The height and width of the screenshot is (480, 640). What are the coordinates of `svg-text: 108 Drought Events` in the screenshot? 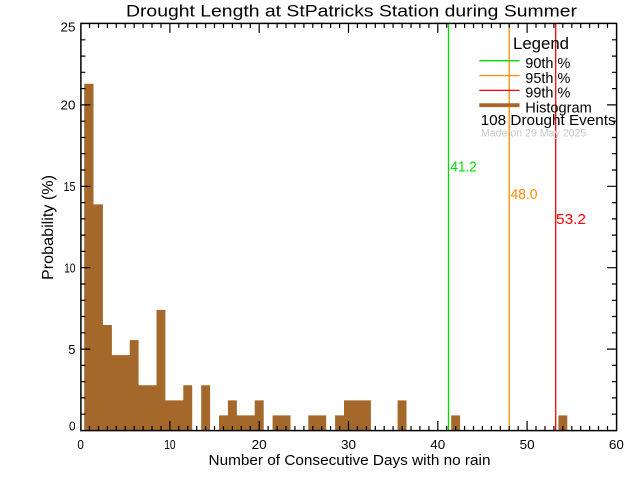 It's located at (548, 120).